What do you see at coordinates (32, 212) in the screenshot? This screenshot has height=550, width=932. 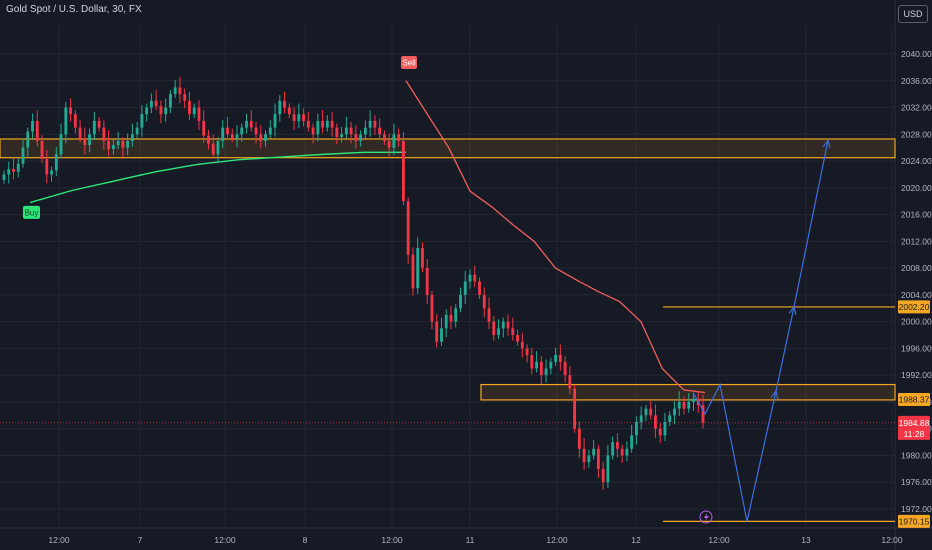 I see `buy-signal-label: Buy` at bounding box center [32, 212].